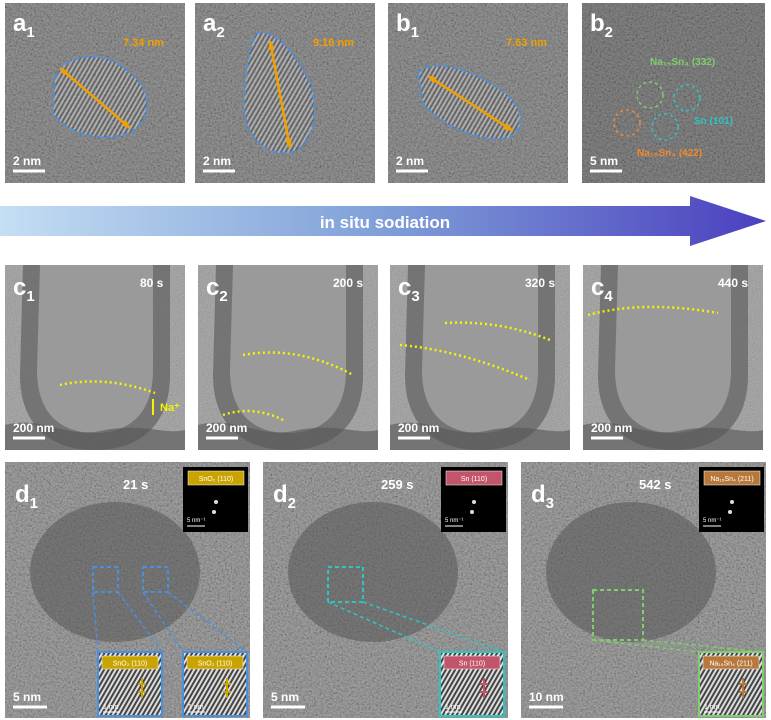 Image resolution: width=771 pixels, height=720 pixels. Describe the element at coordinates (152, 283) in the screenshot. I see `time-label: 80 s` at that location.